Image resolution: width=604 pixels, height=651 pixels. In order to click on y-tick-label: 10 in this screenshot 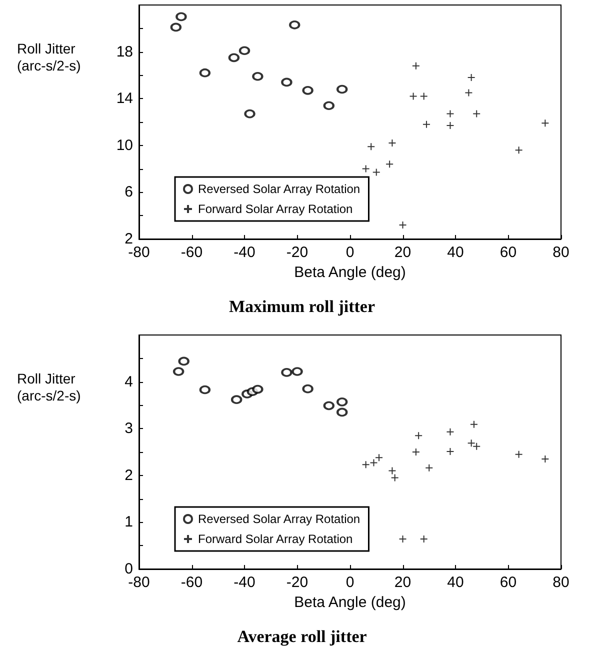, I will do `click(124, 145)`.